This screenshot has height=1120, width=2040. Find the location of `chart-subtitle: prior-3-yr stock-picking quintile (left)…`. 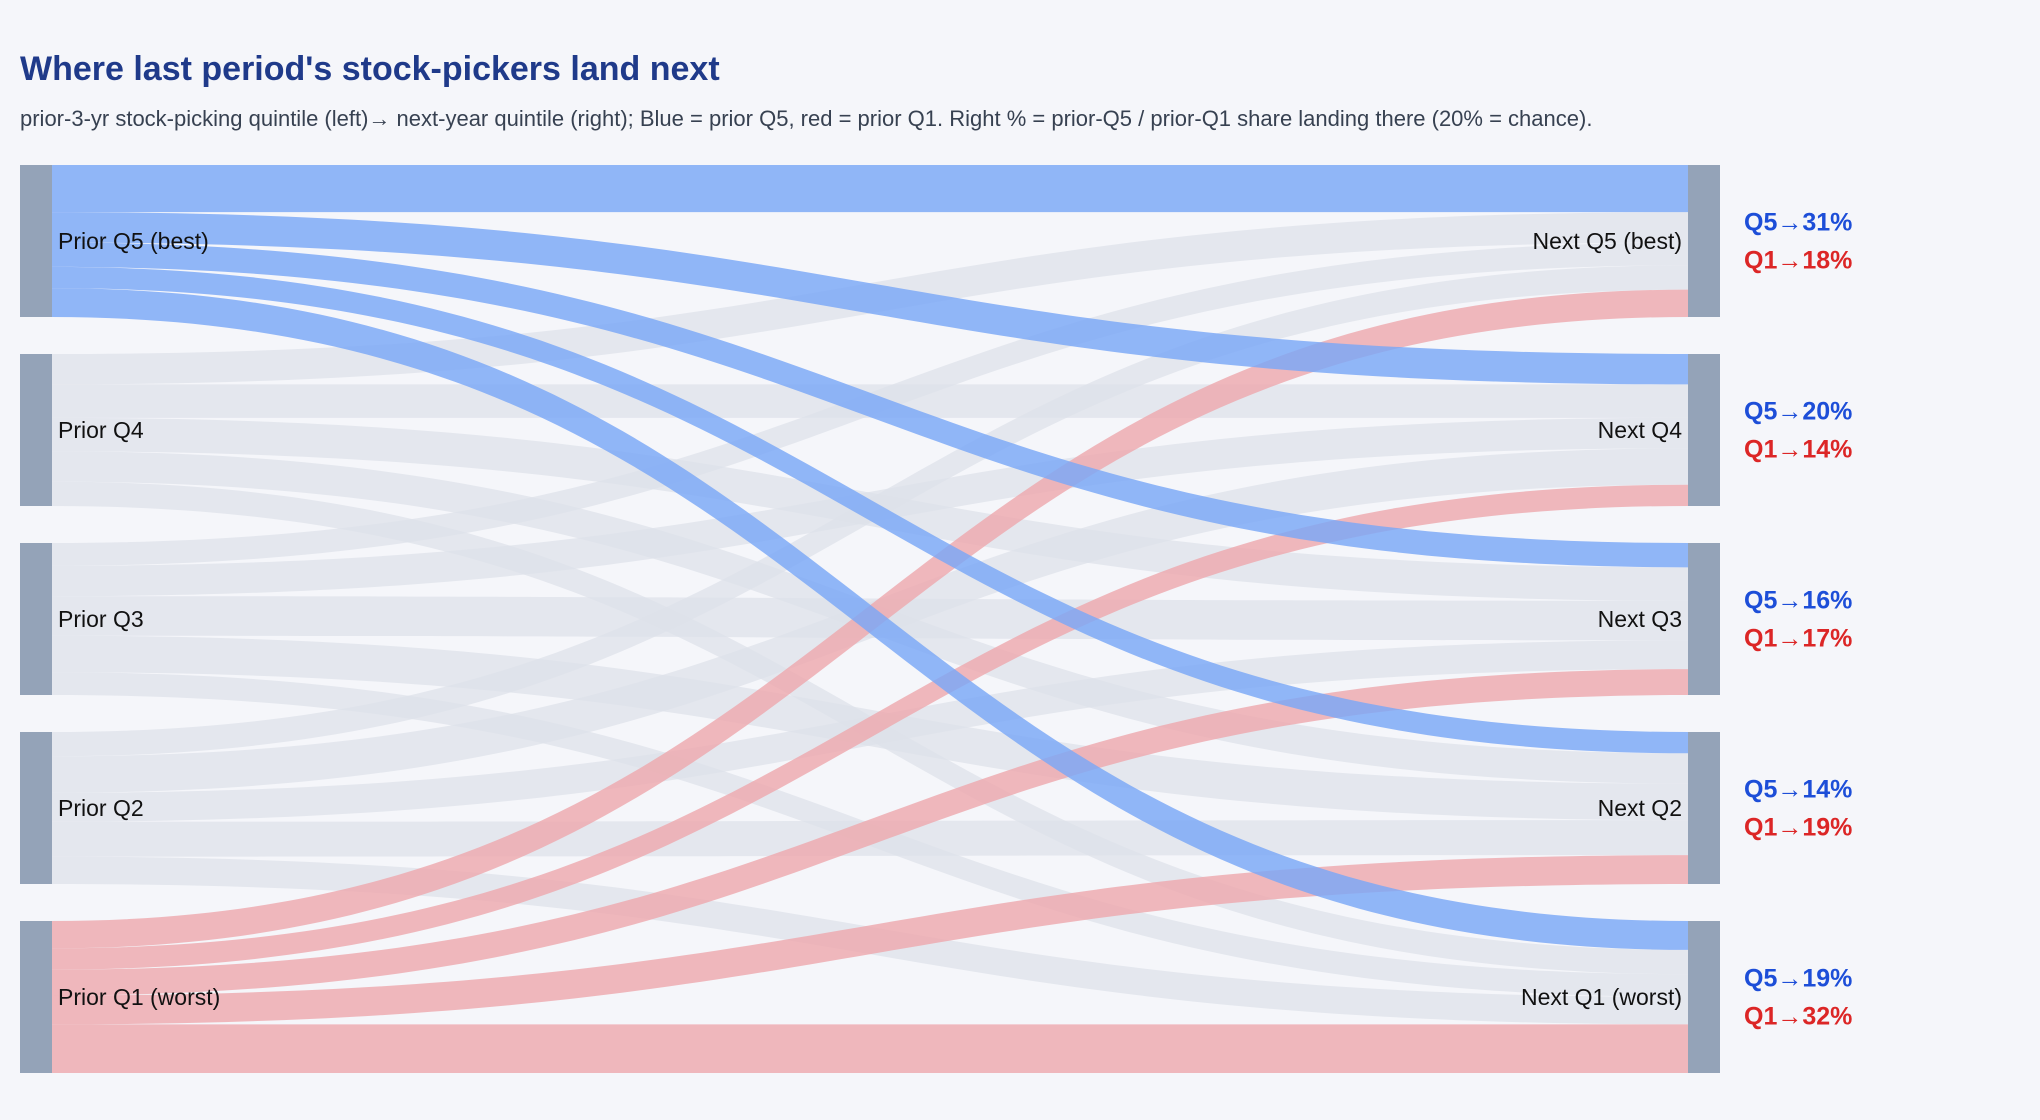

chart-subtitle: prior-3-yr stock-picking quintile (left)… is located at coordinates (806, 118).